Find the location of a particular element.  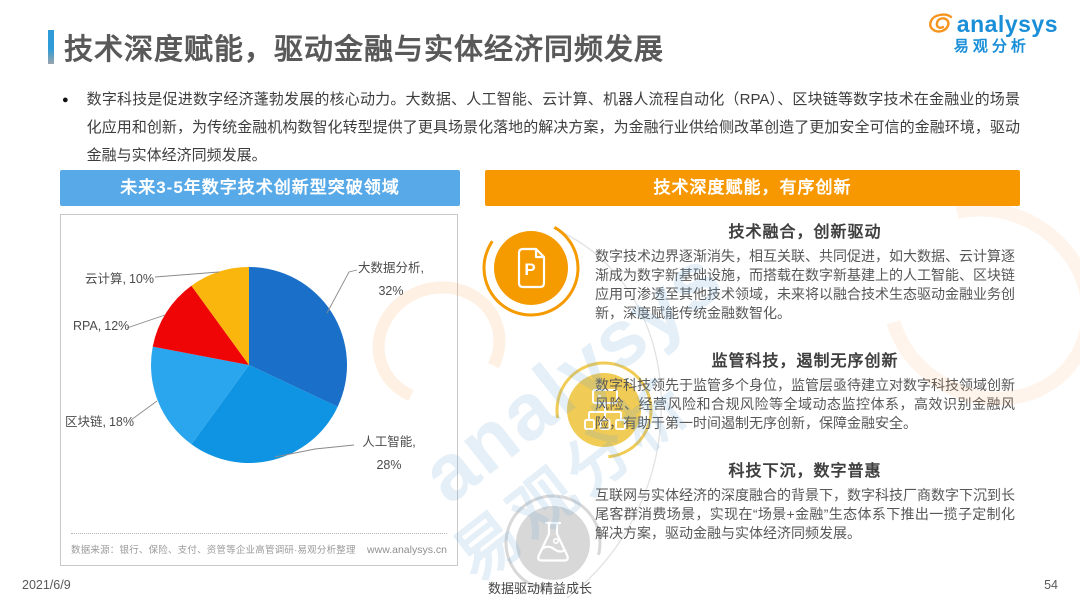

pie-label-value: 12% is located at coordinates (117, 326).